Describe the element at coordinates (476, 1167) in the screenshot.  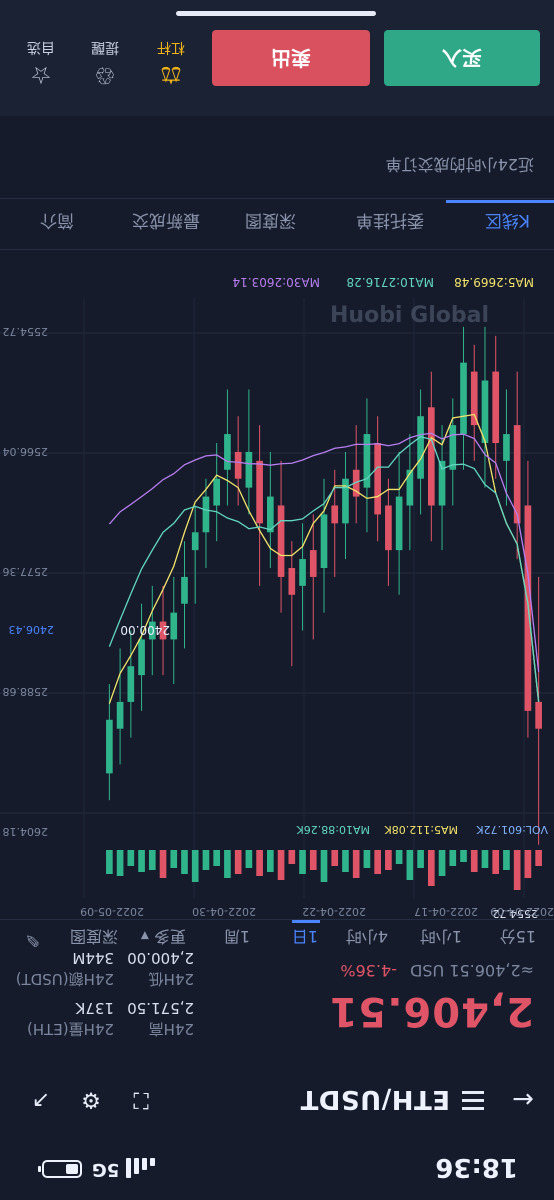
I see `clock: 18:36` at that location.